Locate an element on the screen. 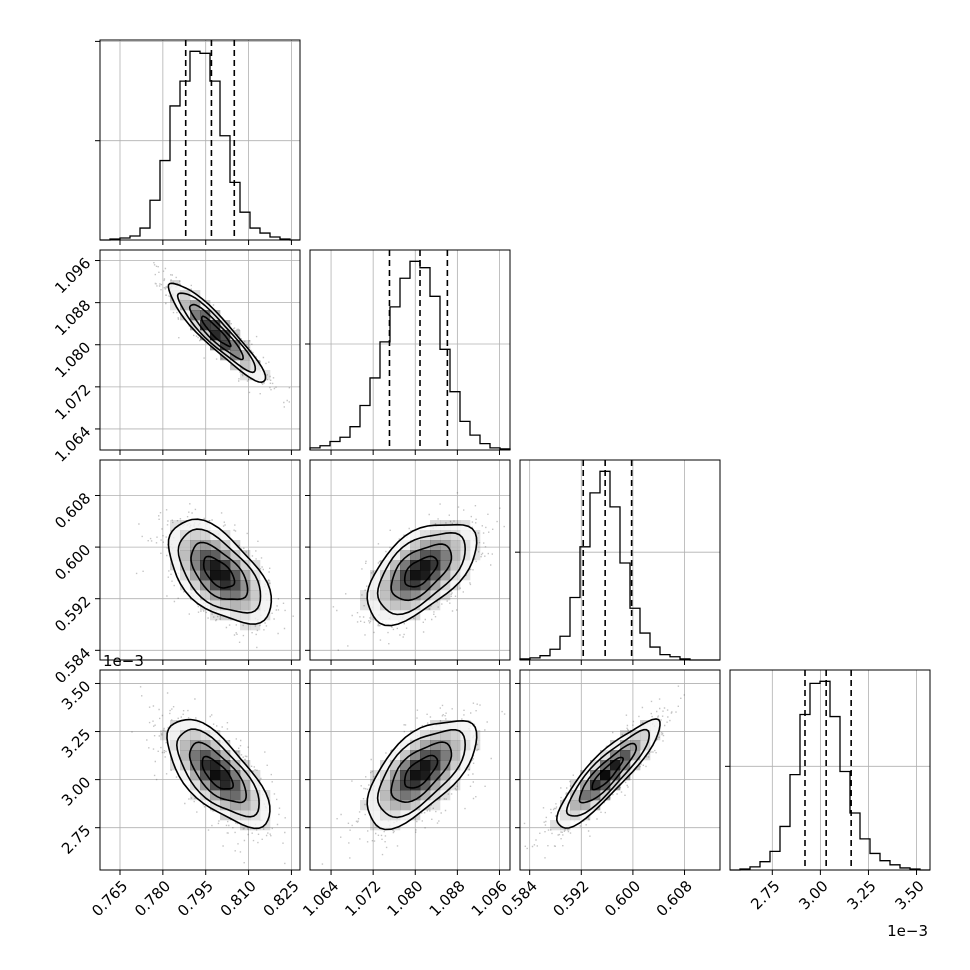  scatter-panel-p1-p2 is located at coordinates (198, 352).